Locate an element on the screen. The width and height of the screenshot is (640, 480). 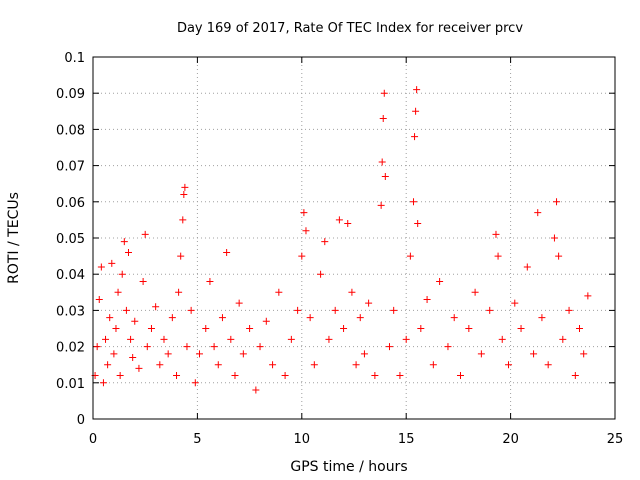
y-tick-label: 0.09 is located at coordinates (70, 94).